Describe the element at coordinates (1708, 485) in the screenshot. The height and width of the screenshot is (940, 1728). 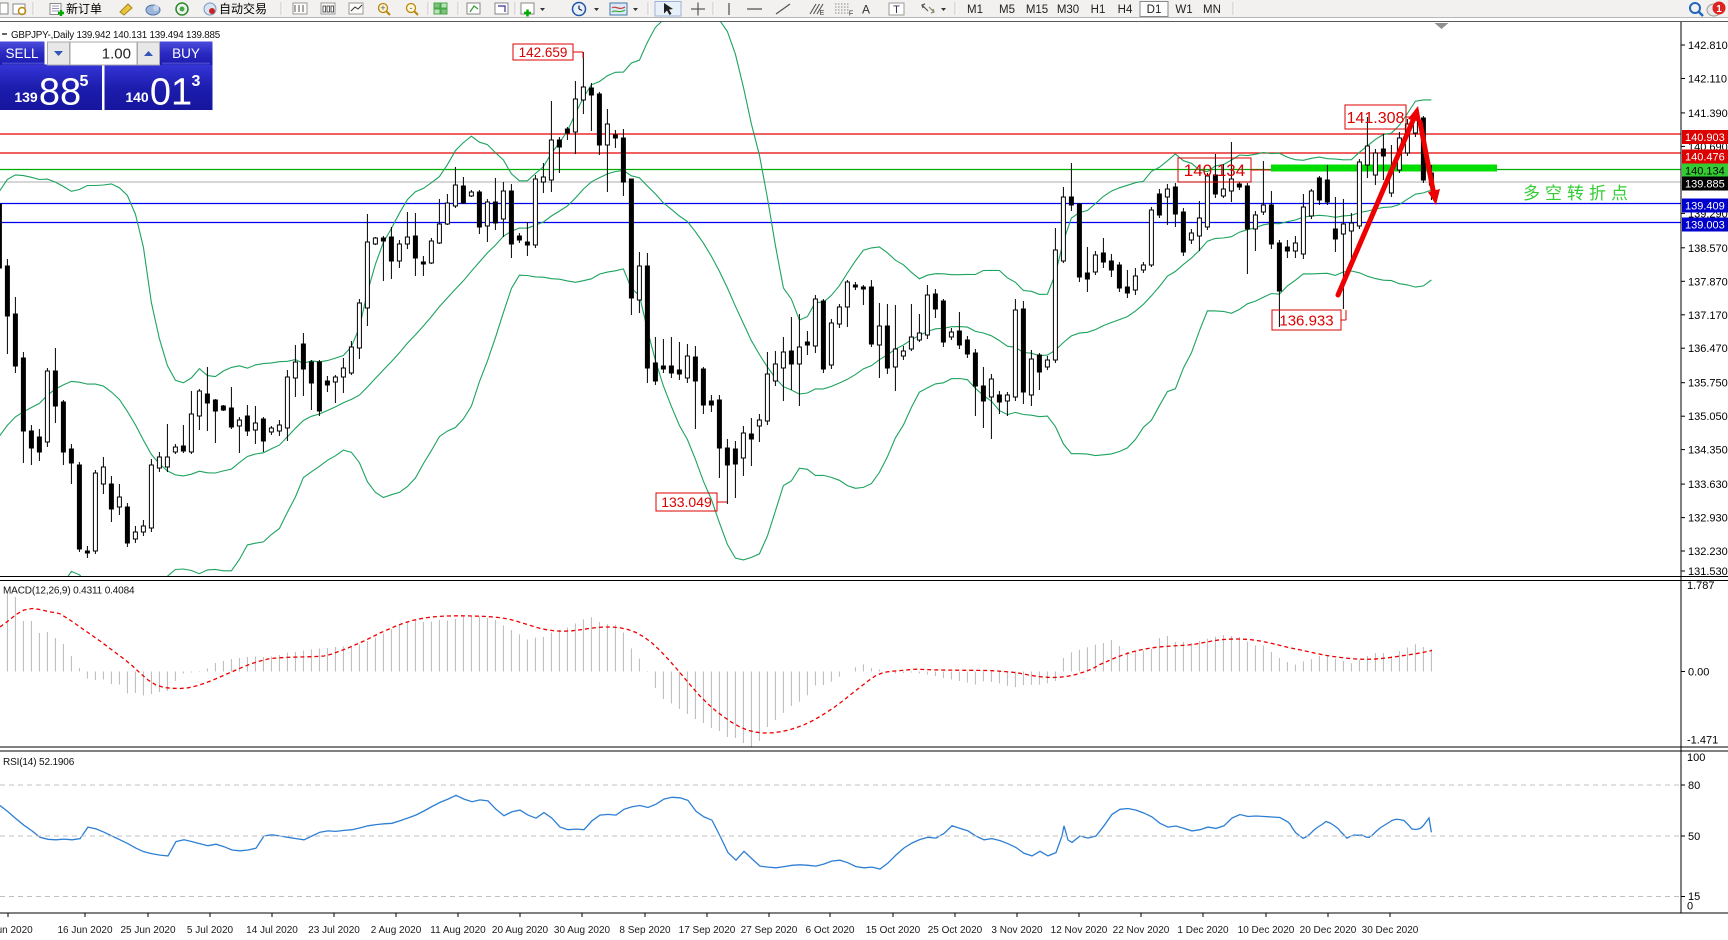
I see `svg-text: 133.630` at that location.